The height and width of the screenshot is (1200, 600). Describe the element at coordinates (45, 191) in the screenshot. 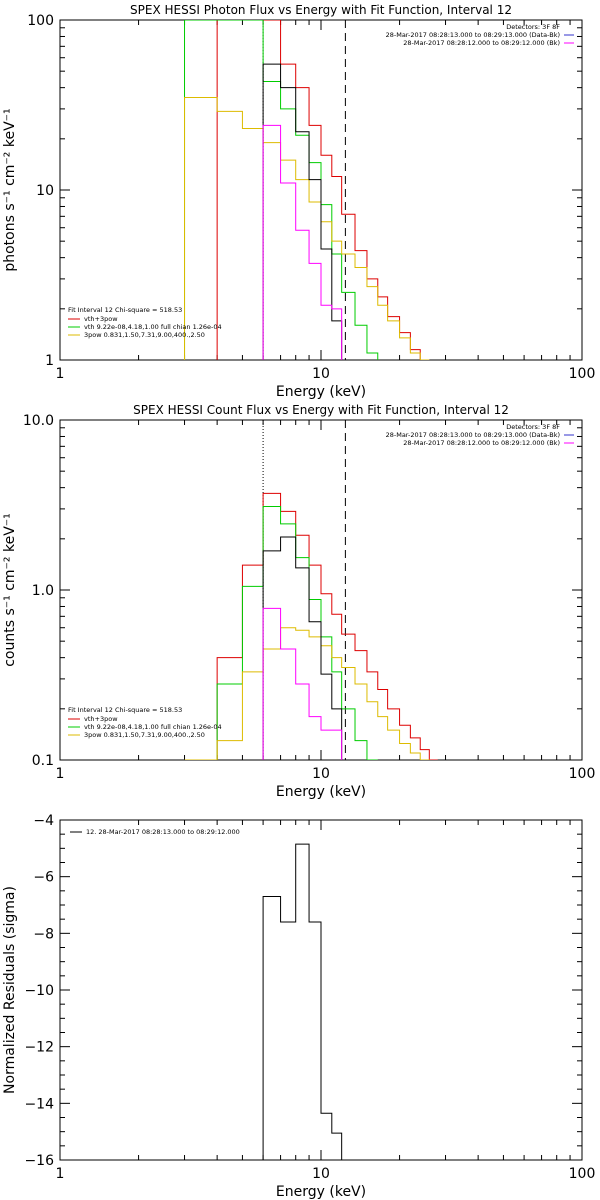

I see `y-tick-label: 10` at that location.